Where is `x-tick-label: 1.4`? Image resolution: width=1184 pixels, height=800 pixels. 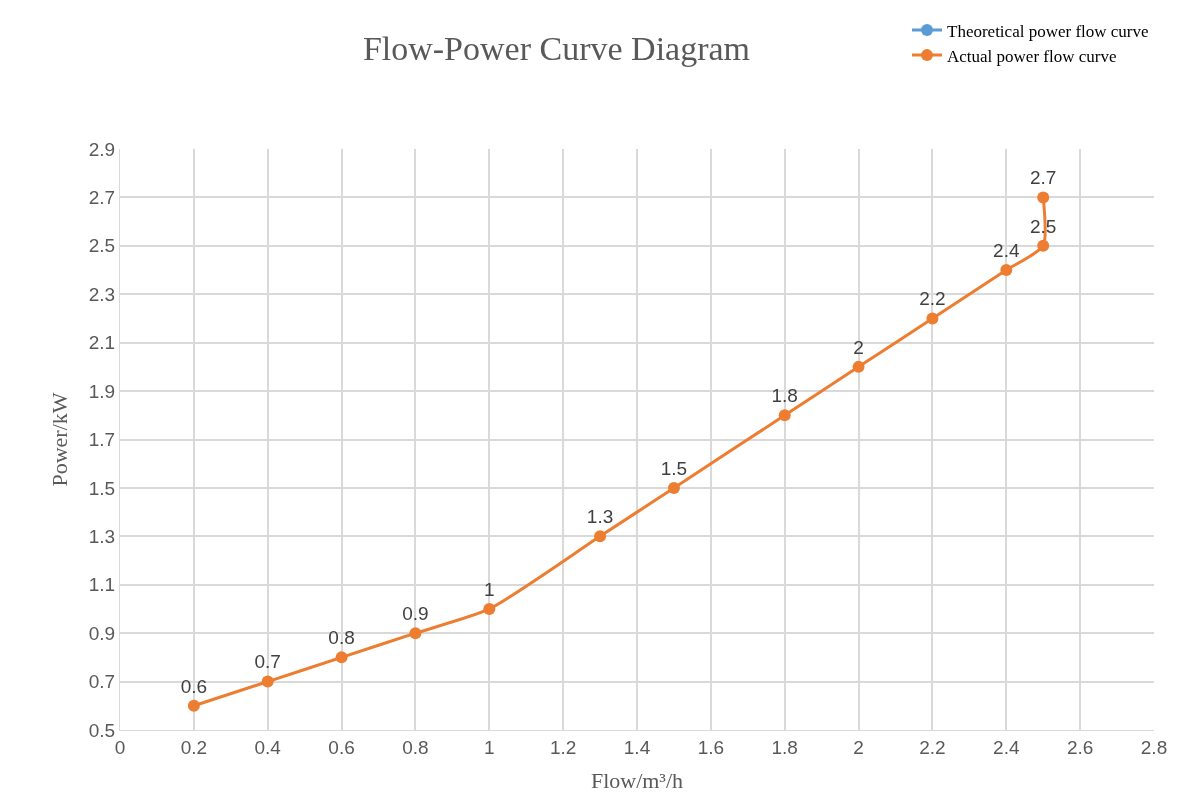 x-tick-label: 1.4 is located at coordinates (637, 747).